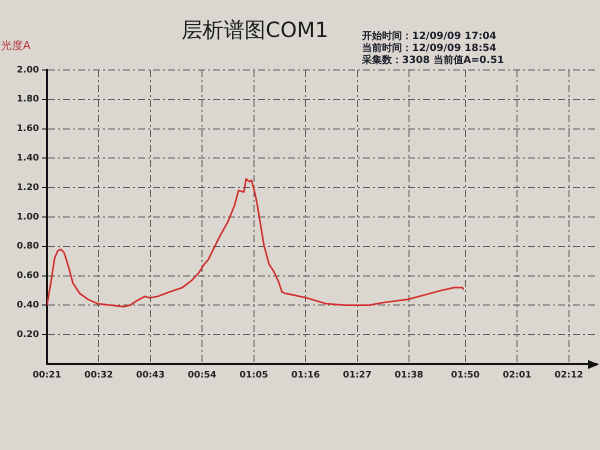  Describe the element at coordinates (202, 375) in the screenshot. I see `x-tick-label: 00:54` at that location.